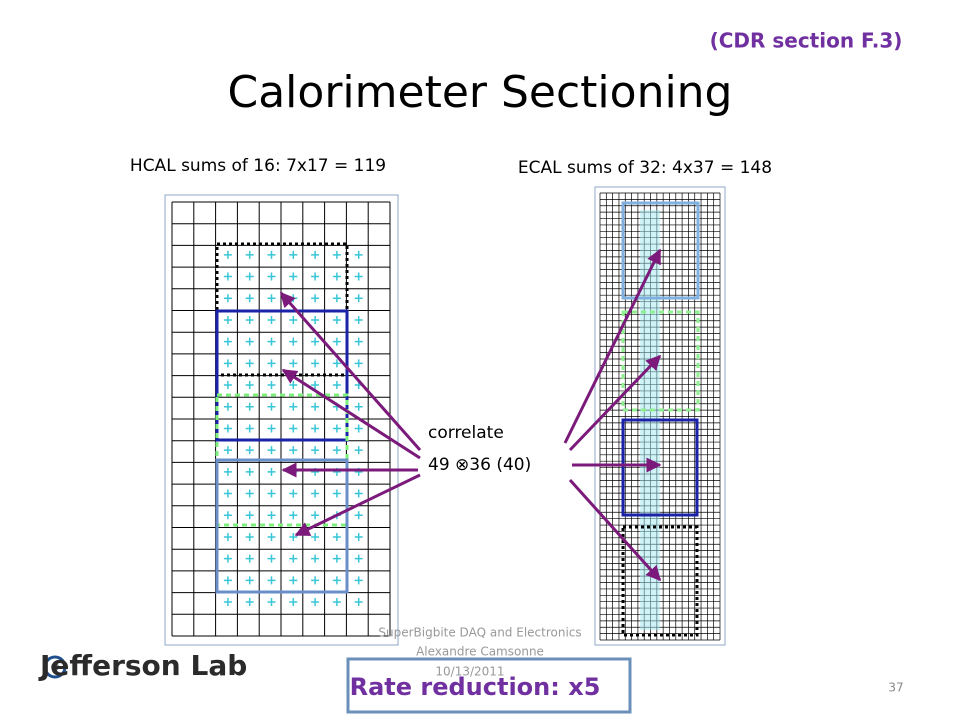 The image size is (960, 720). I want to click on correlate: correlate, so click(466, 433).